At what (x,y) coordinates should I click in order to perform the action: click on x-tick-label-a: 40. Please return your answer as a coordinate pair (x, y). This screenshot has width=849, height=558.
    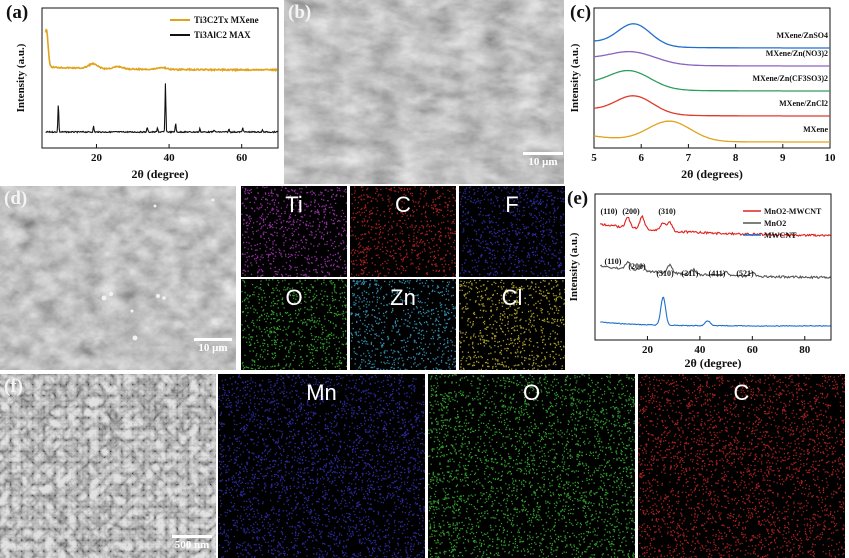
    Looking at the image, I should click on (170, 158).